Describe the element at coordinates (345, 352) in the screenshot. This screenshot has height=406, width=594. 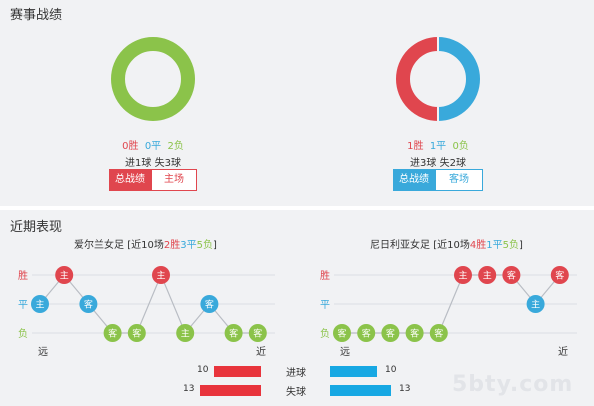
I see `right-far-label: 远` at that location.